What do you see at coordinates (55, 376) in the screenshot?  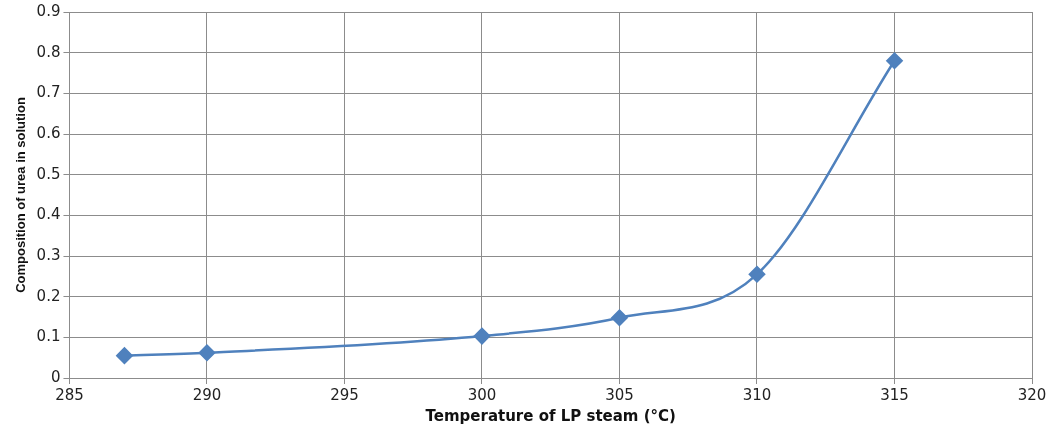 I see `y-tick-label: 0` at bounding box center [55, 376].